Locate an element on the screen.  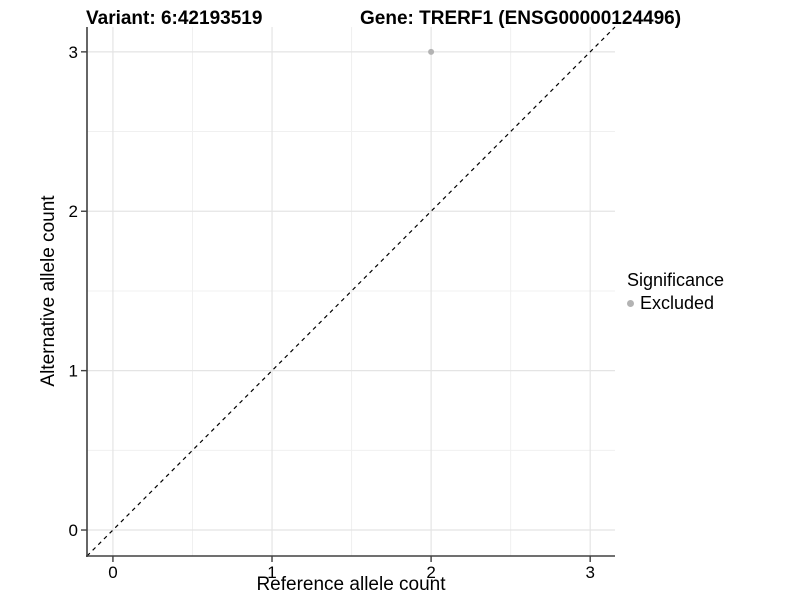
legend-title: Significance is located at coordinates (676, 280).